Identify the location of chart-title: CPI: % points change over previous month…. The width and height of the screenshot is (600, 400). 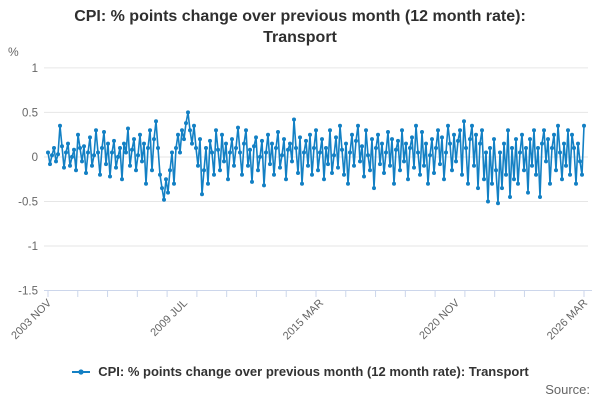
(300, 27).